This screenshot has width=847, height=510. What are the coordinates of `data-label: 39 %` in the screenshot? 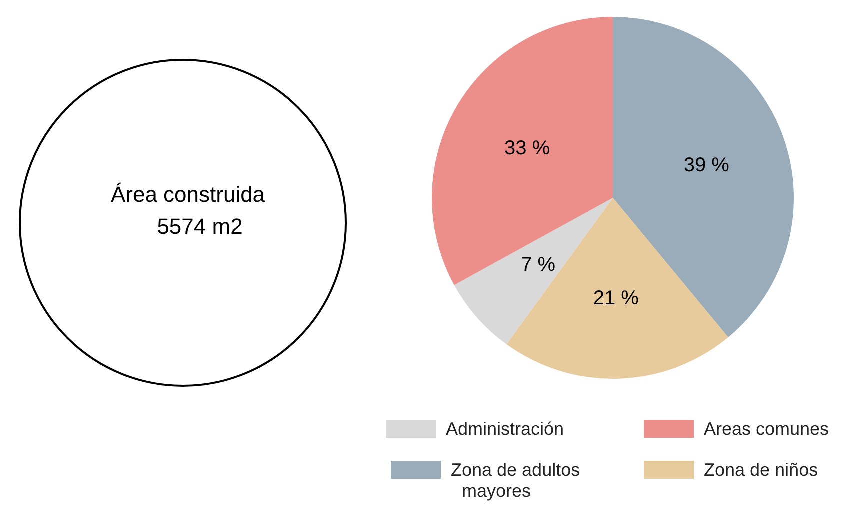 It's located at (707, 165).